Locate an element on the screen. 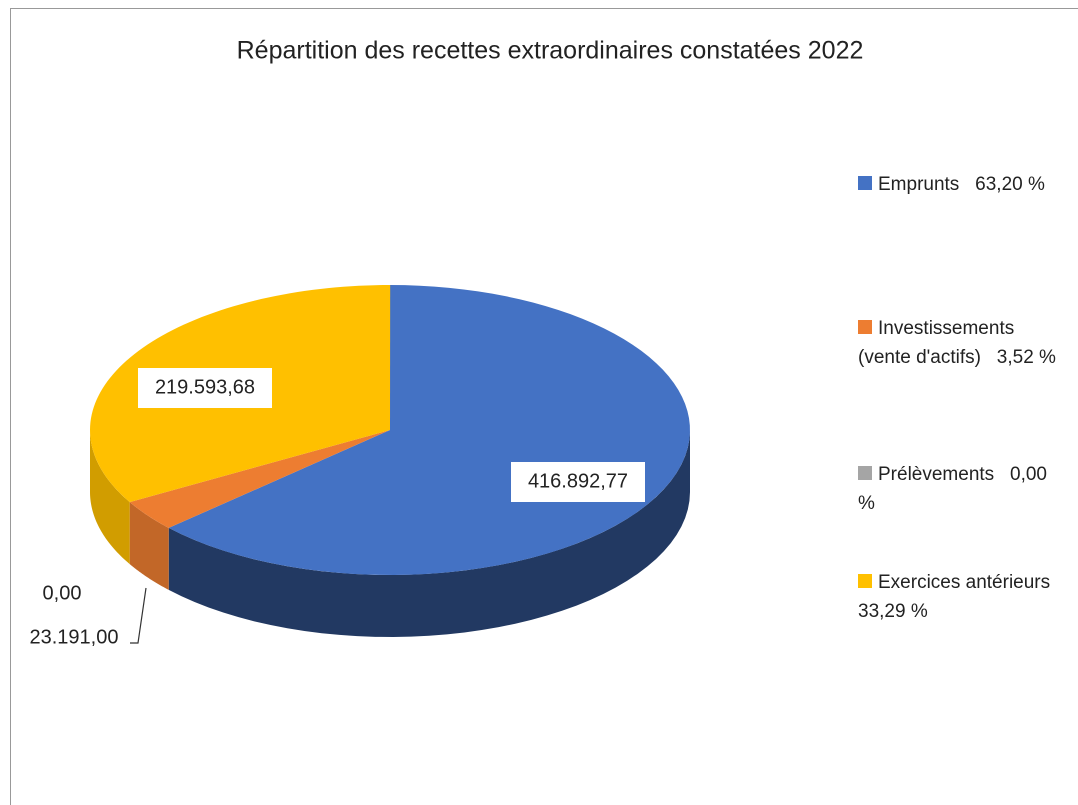 Image resolution: width=1078 pixels, height=805 pixels. legend-percent: 3,52 % is located at coordinates (1026, 357).